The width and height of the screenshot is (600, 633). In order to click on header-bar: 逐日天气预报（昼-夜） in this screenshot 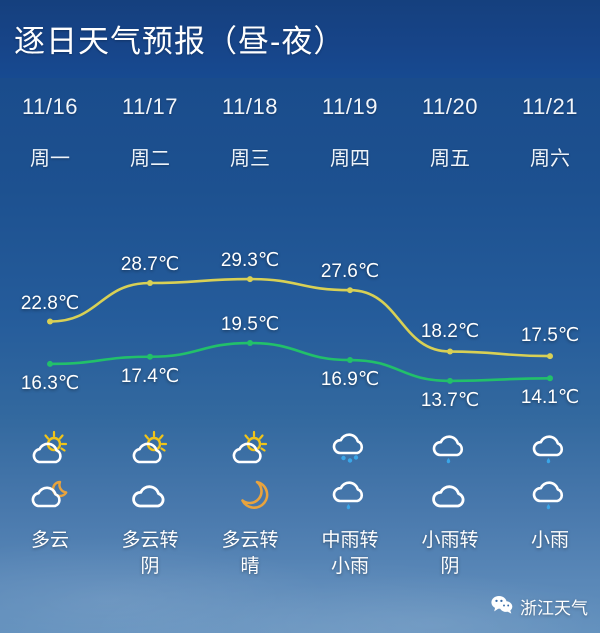, I will do `click(300, 39)`.